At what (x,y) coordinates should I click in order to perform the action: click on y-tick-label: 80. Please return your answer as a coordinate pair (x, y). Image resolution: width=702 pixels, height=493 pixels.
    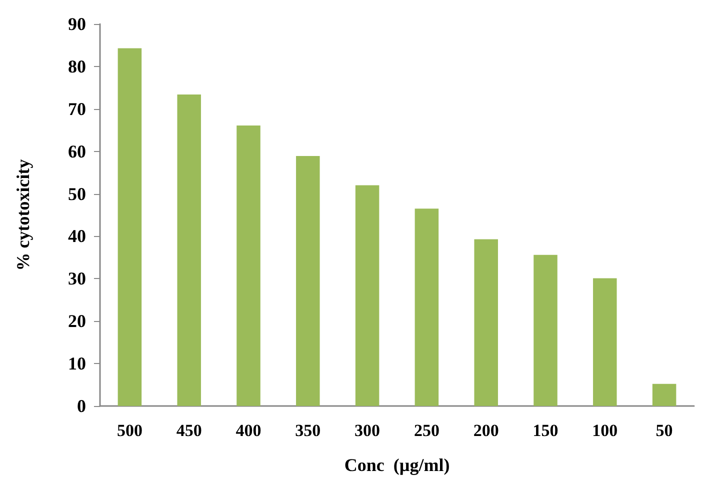
    Looking at the image, I should click on (77, 66).